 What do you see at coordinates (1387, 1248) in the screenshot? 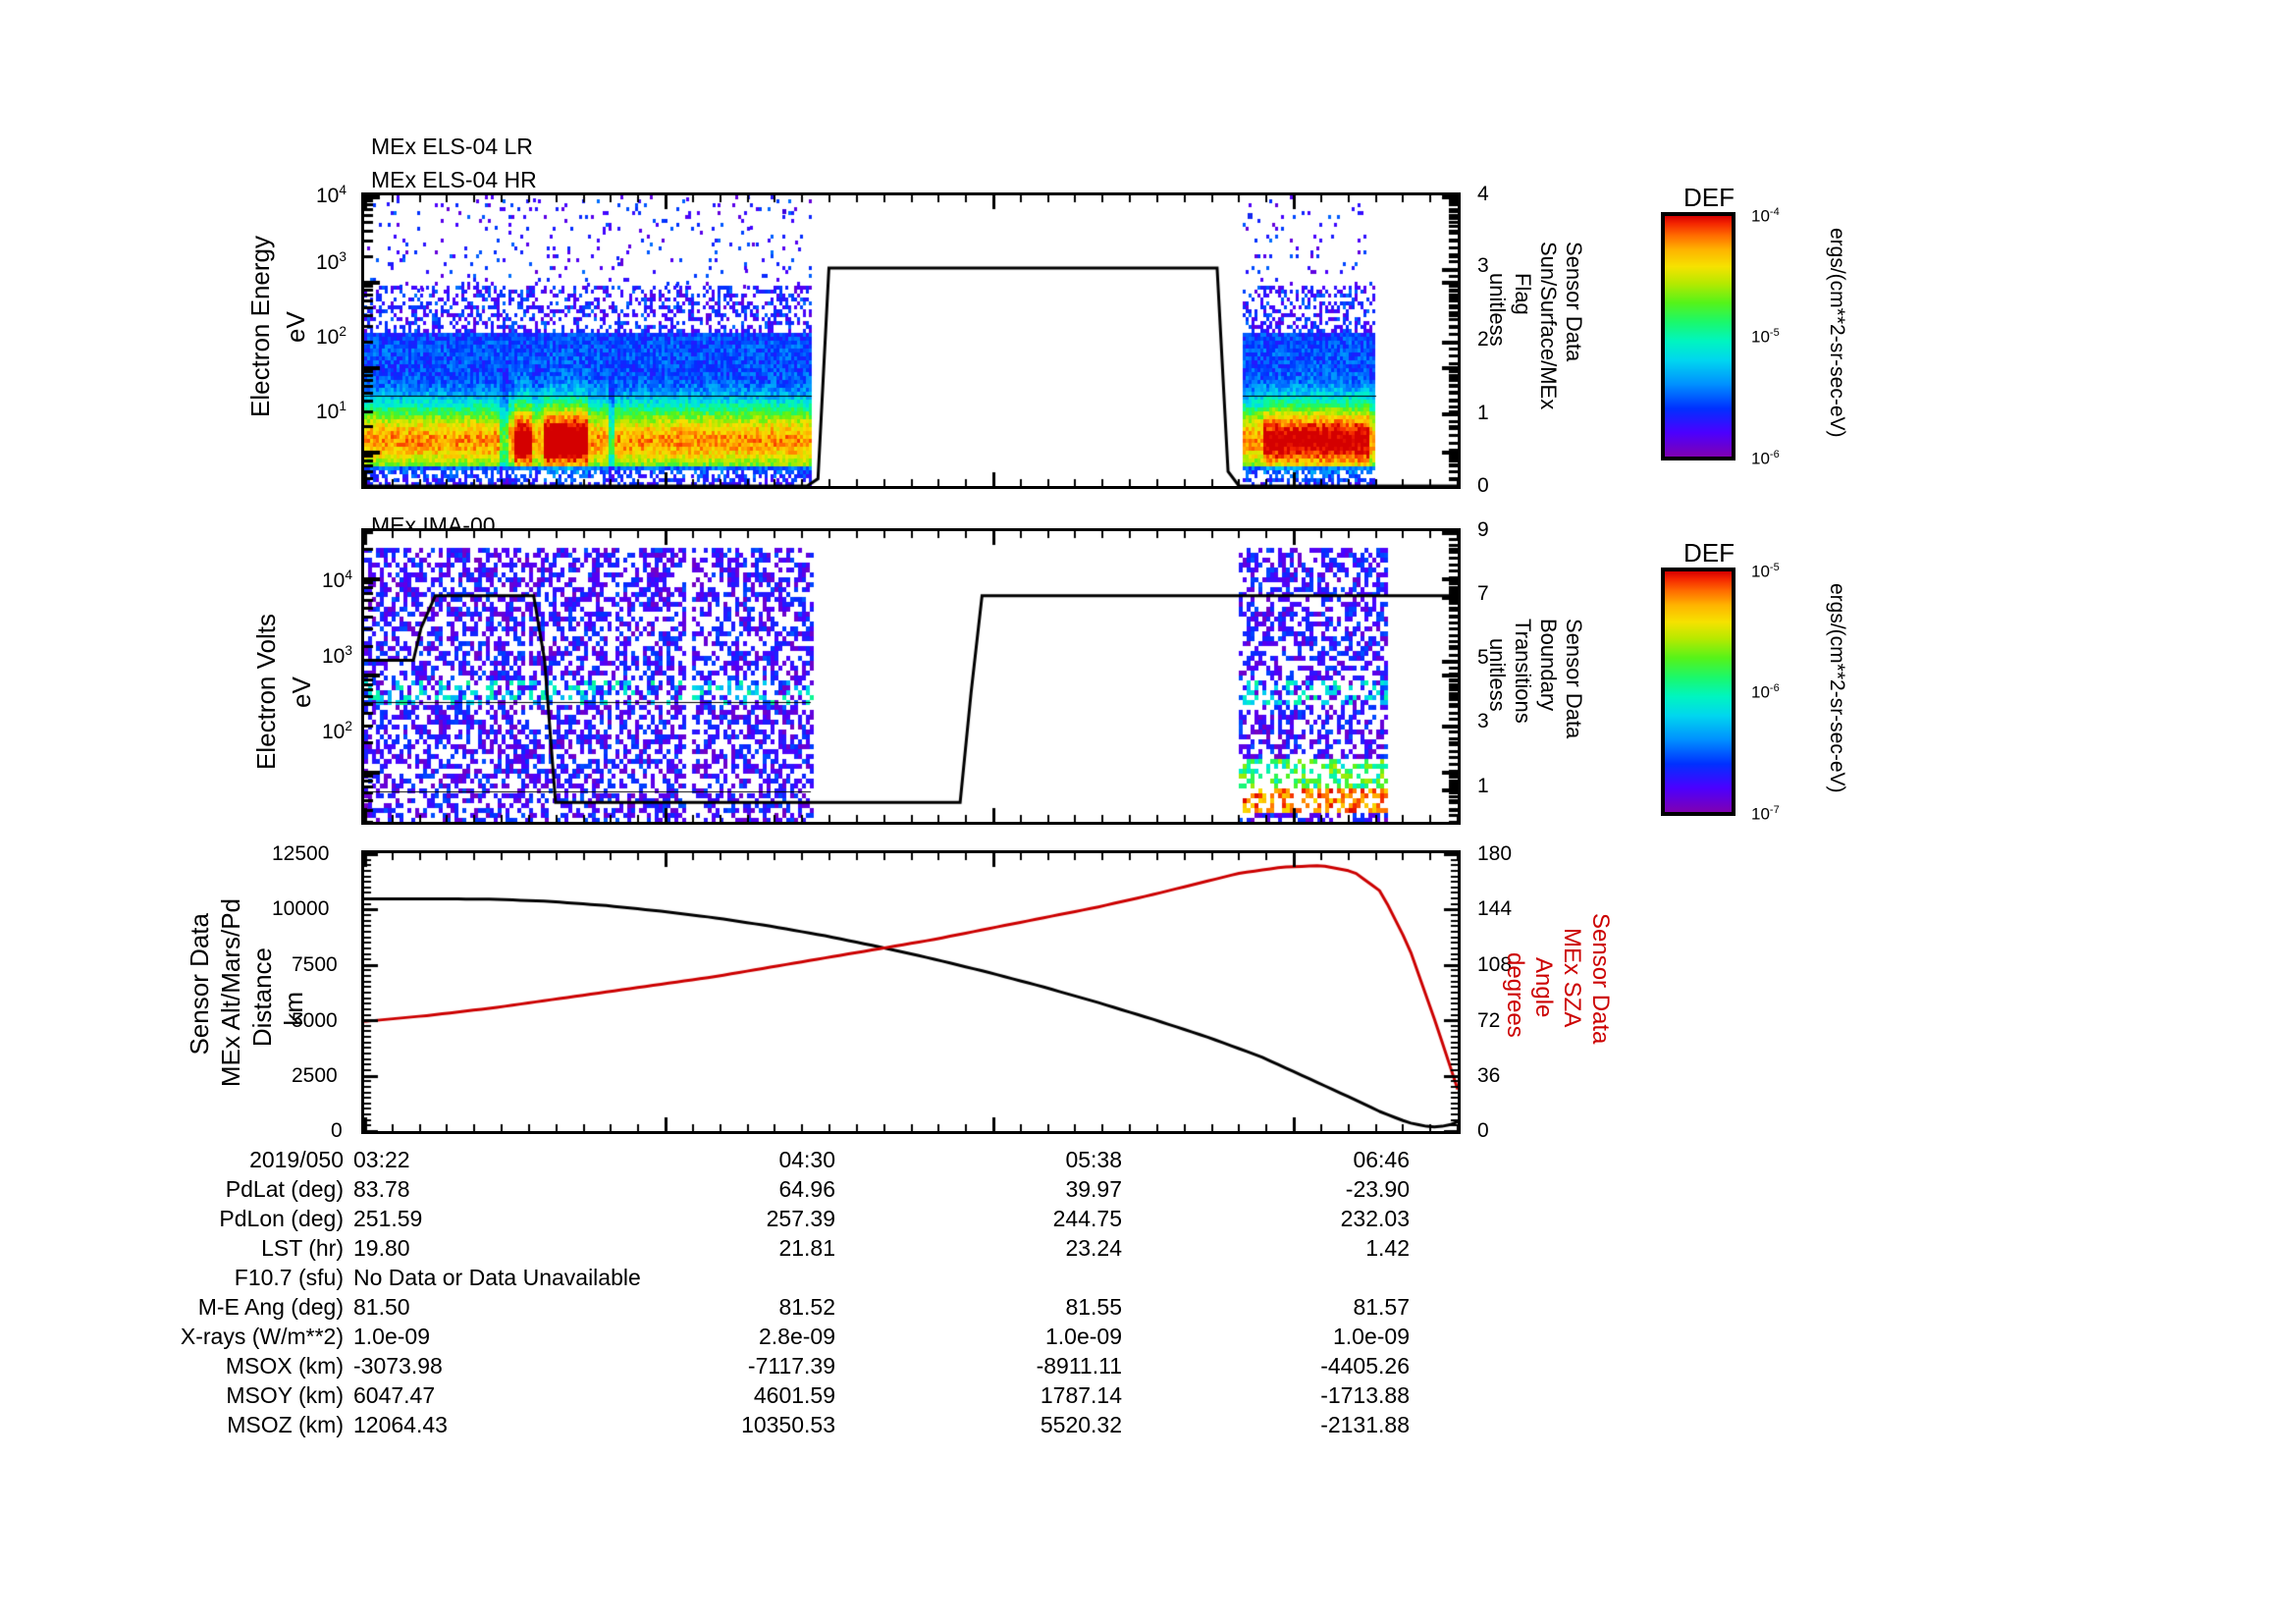
I see `annotation-cell: 1.42` at bounding box center [1387, 1248].